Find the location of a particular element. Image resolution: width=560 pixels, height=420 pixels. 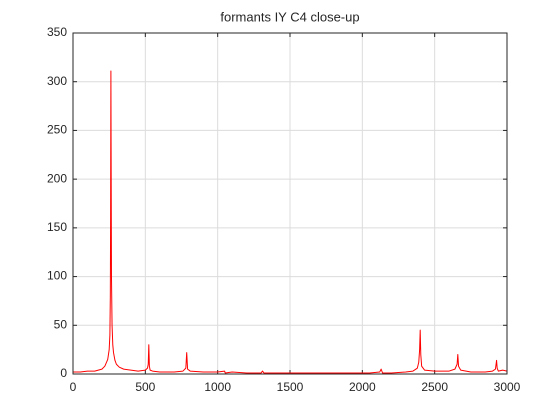

y-tick-label: 300 is located at coordinates (57, 81).